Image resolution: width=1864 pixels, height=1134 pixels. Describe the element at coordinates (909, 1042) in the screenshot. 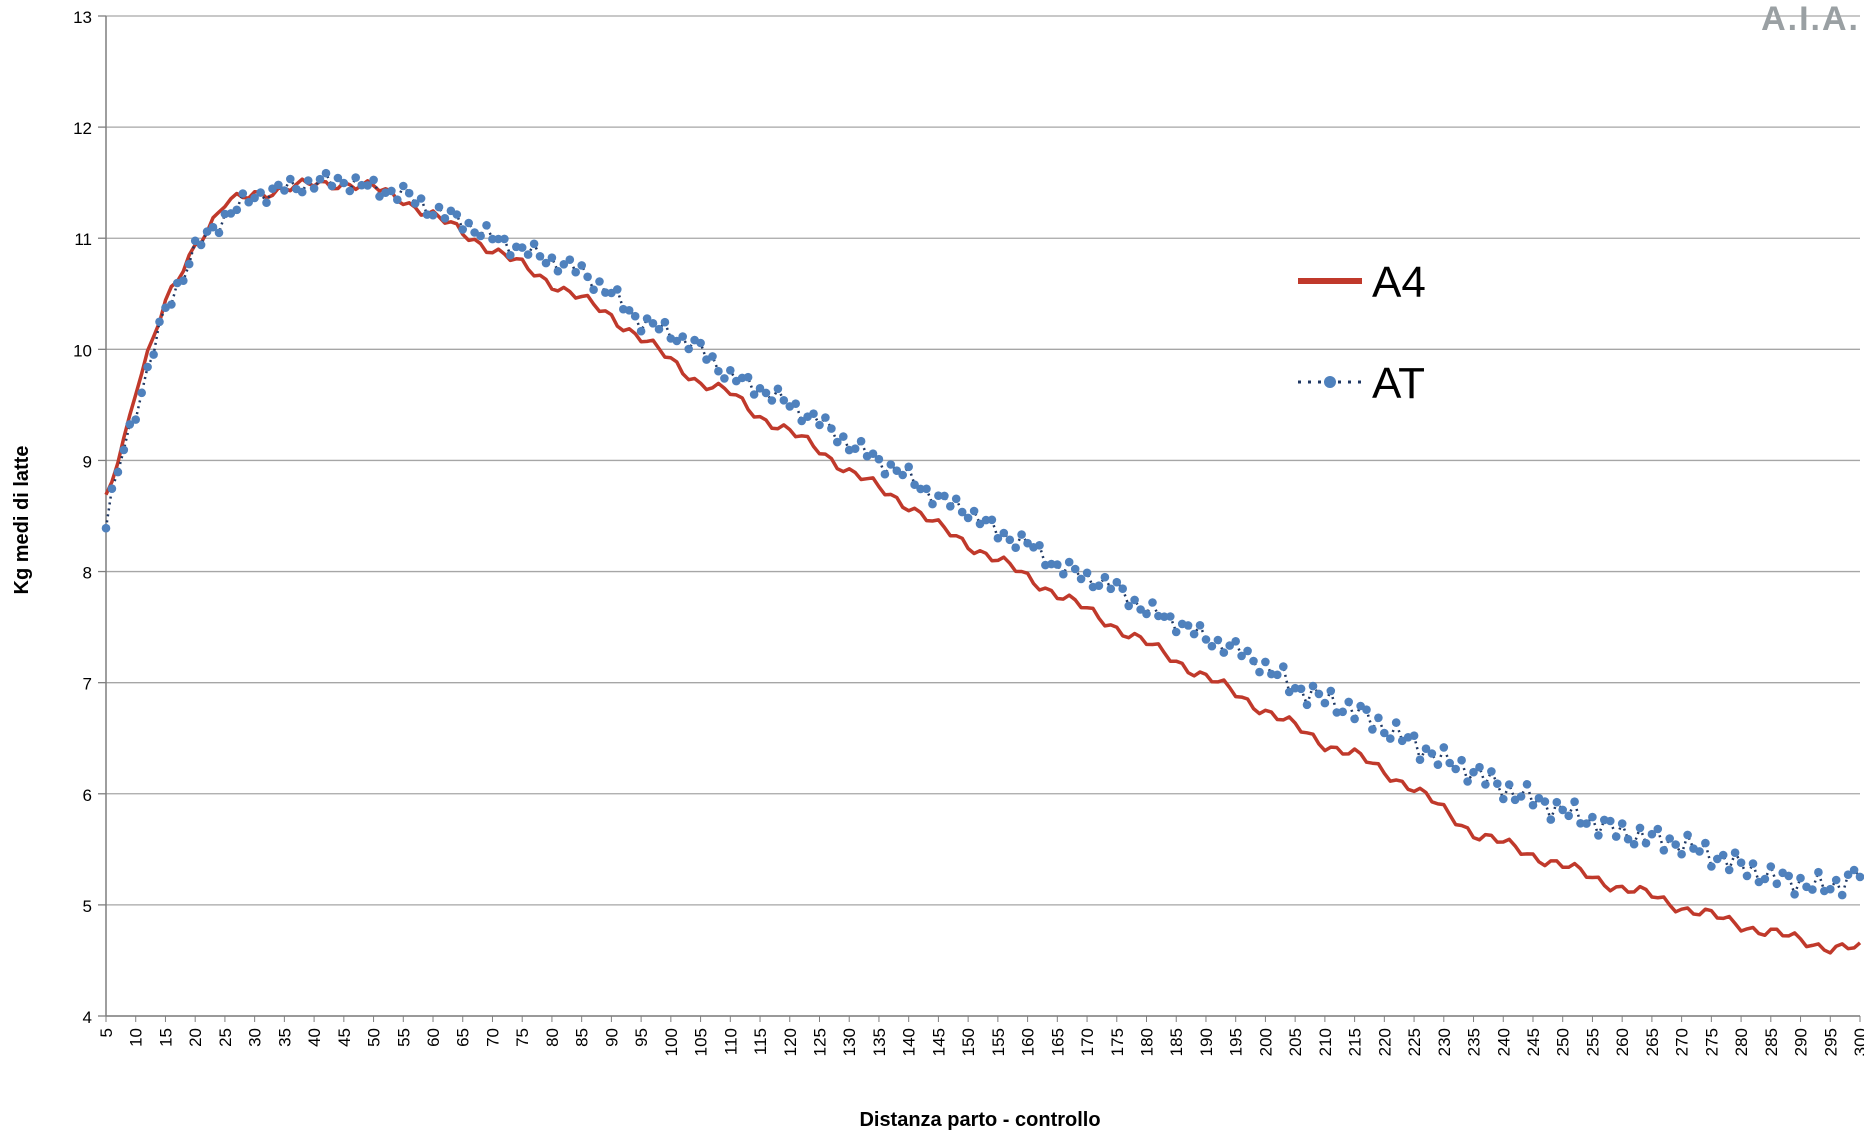

I see `x-tick-label: 140` at that location.